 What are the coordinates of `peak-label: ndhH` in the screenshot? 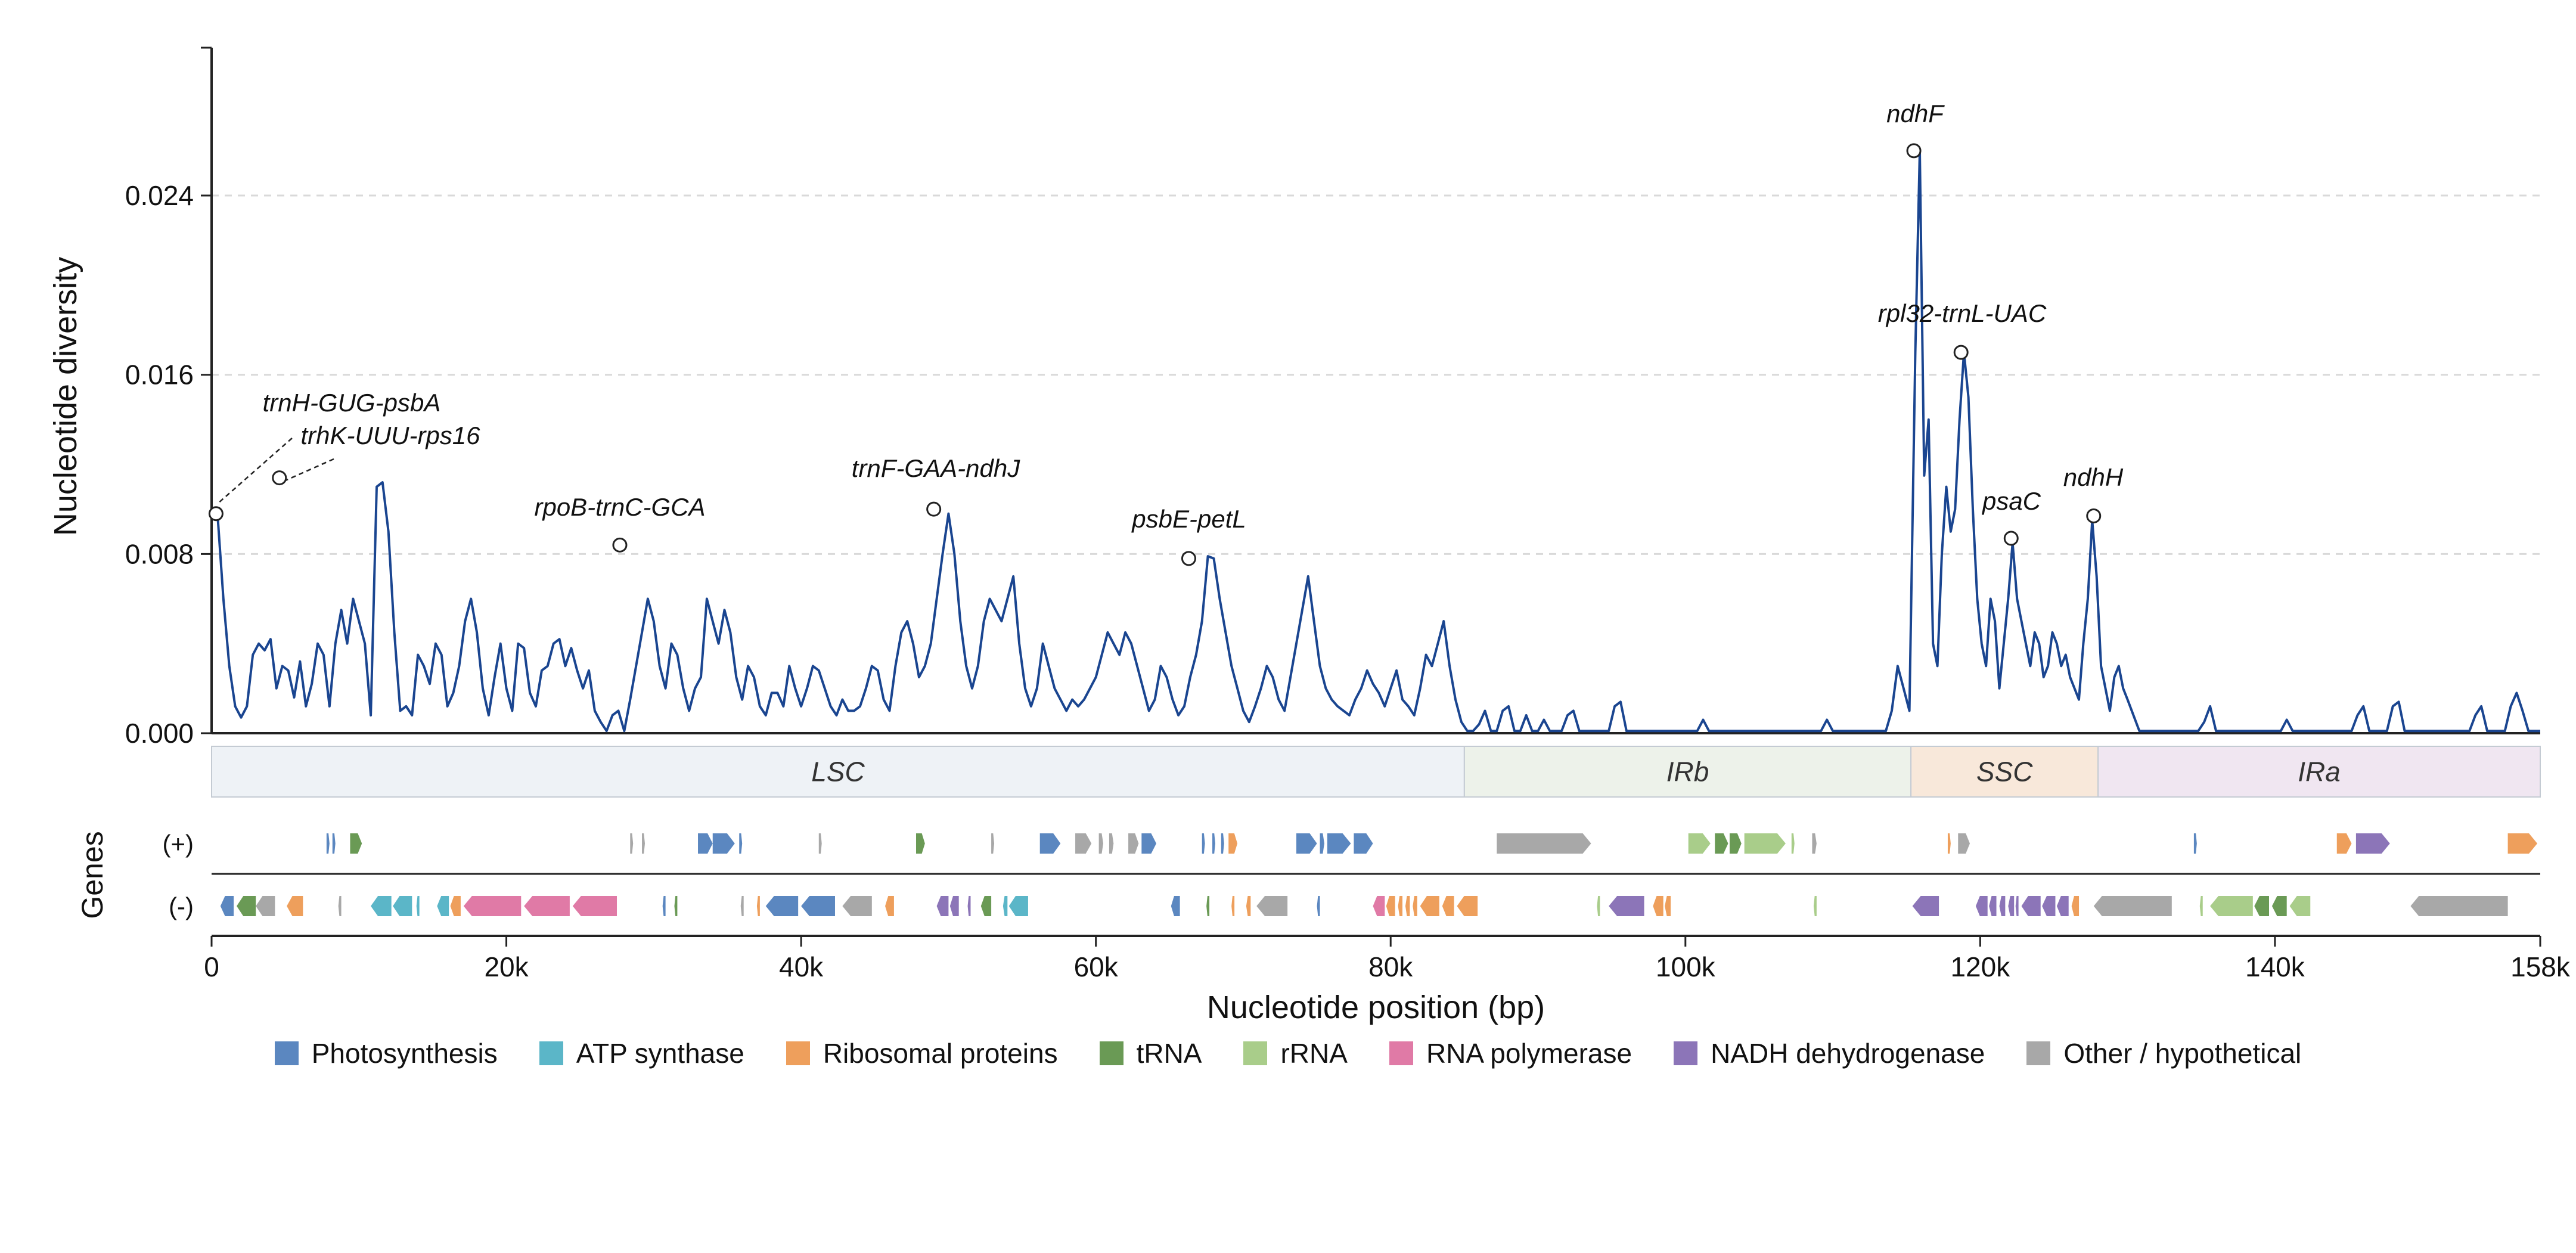 It's located at (2094, 477).